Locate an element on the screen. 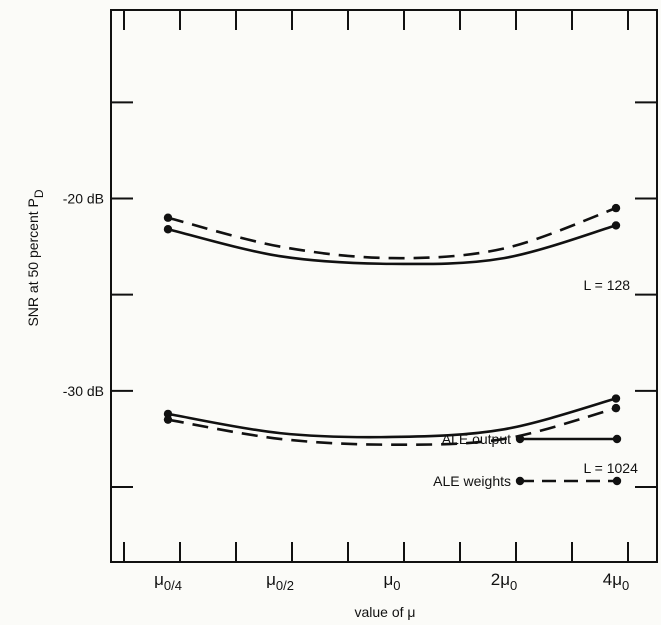 The image size is (661, 625). curve-group-label: L = 1024 is located at coordinates (611, 468).